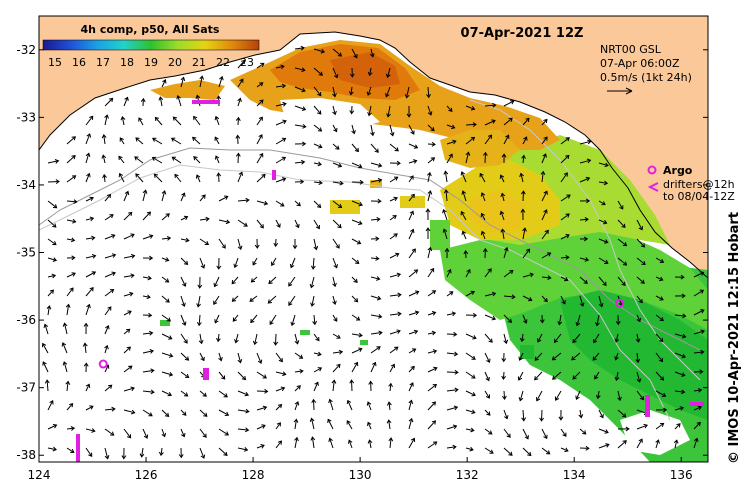 This screenshot has height=496, width=749. Describe the element at coordinates (150, 29) in the screenshot. I see `colorbar-title: 4h comp, p50, All Sats` at that location.